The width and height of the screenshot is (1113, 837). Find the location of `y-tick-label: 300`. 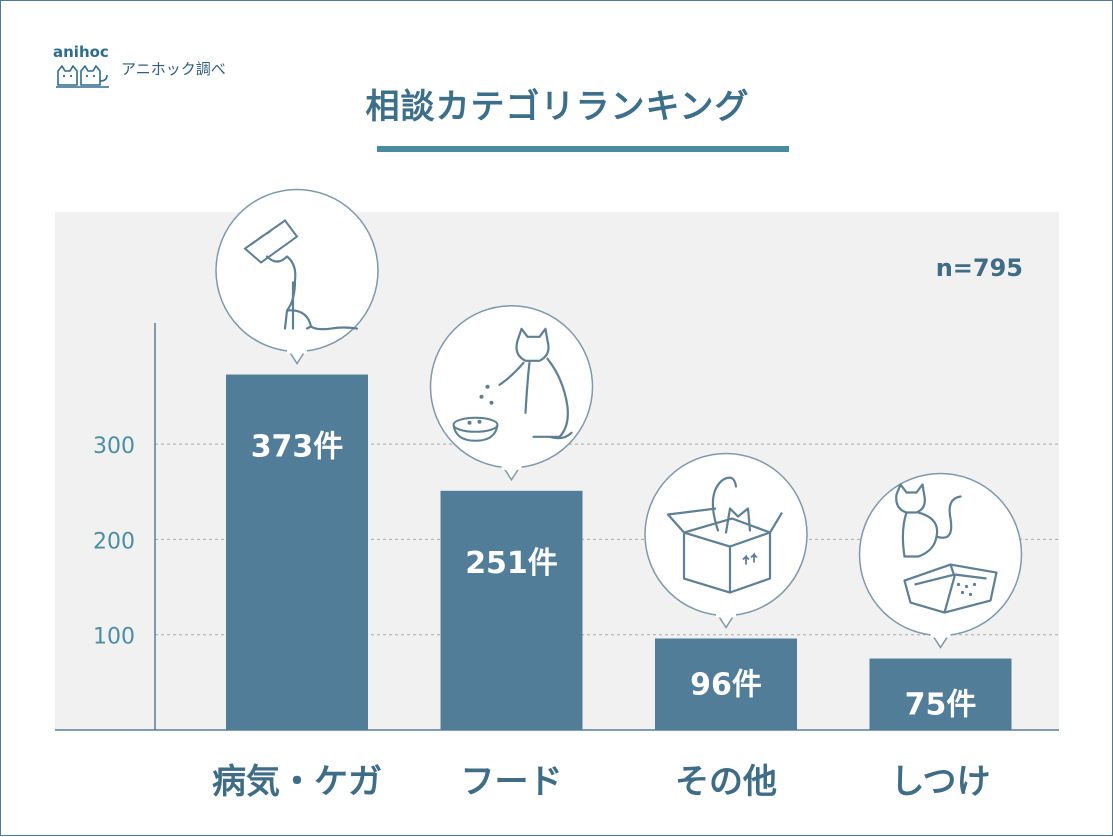

y-tick-label: 300 is located at coordinates (114, 446).